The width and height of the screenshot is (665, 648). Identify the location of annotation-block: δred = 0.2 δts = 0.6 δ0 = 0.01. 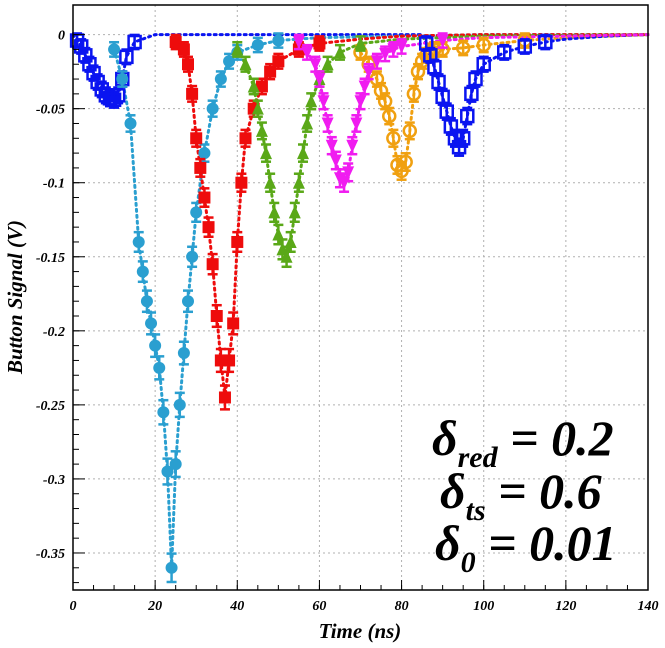
(524, 494).